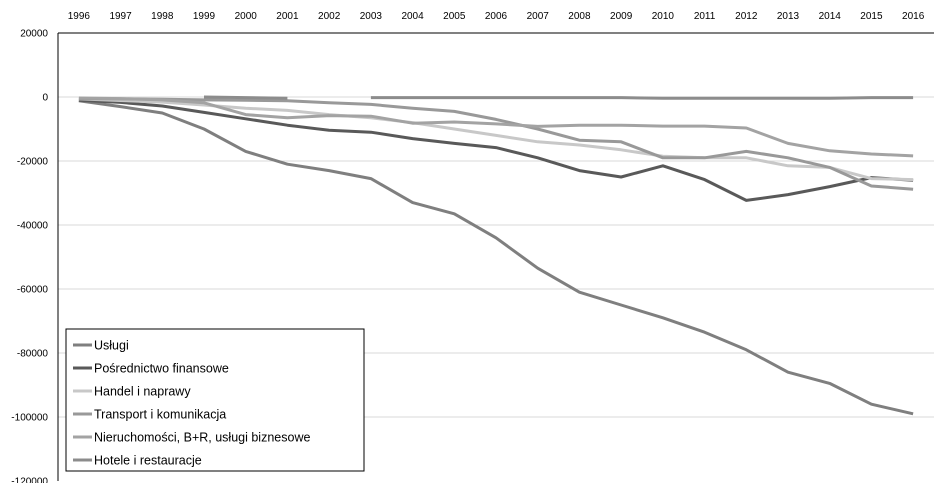 Image resolution: width=946 pixels, height=483 pixels. I want to click on x-tick-label: 2006, so click(496, 16).